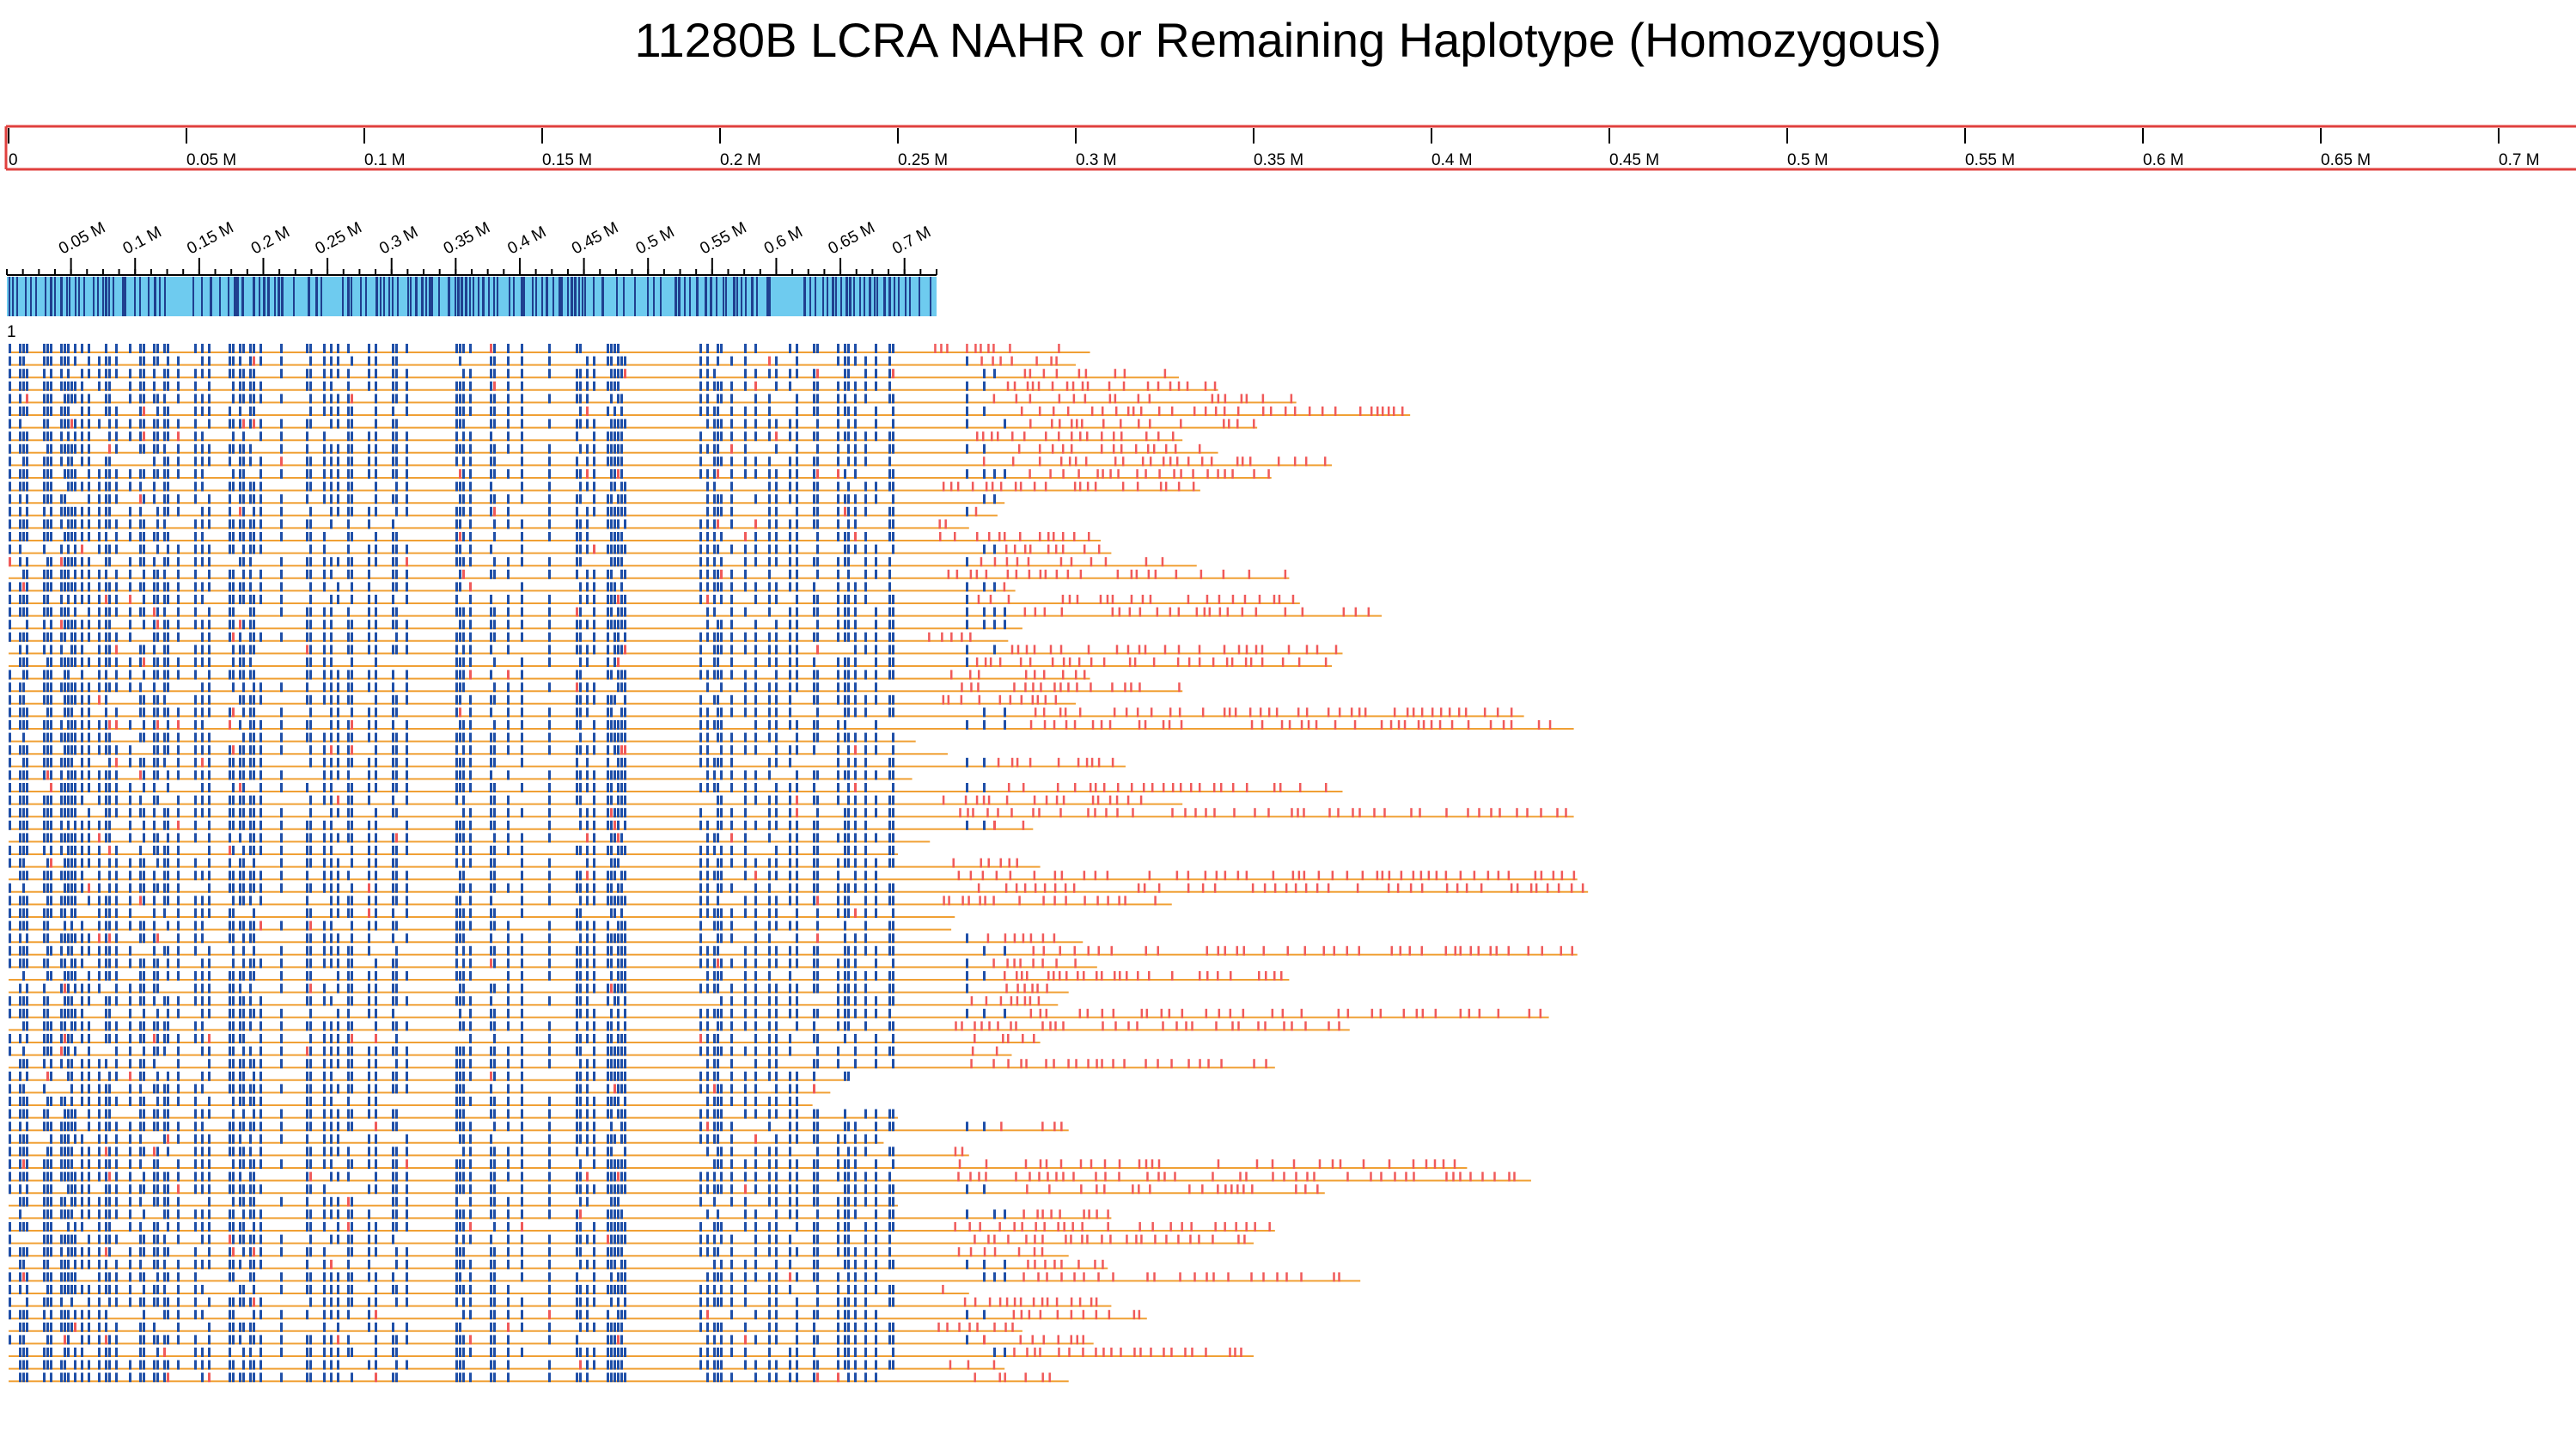  I want to click on overview-track, so click(472, 296).